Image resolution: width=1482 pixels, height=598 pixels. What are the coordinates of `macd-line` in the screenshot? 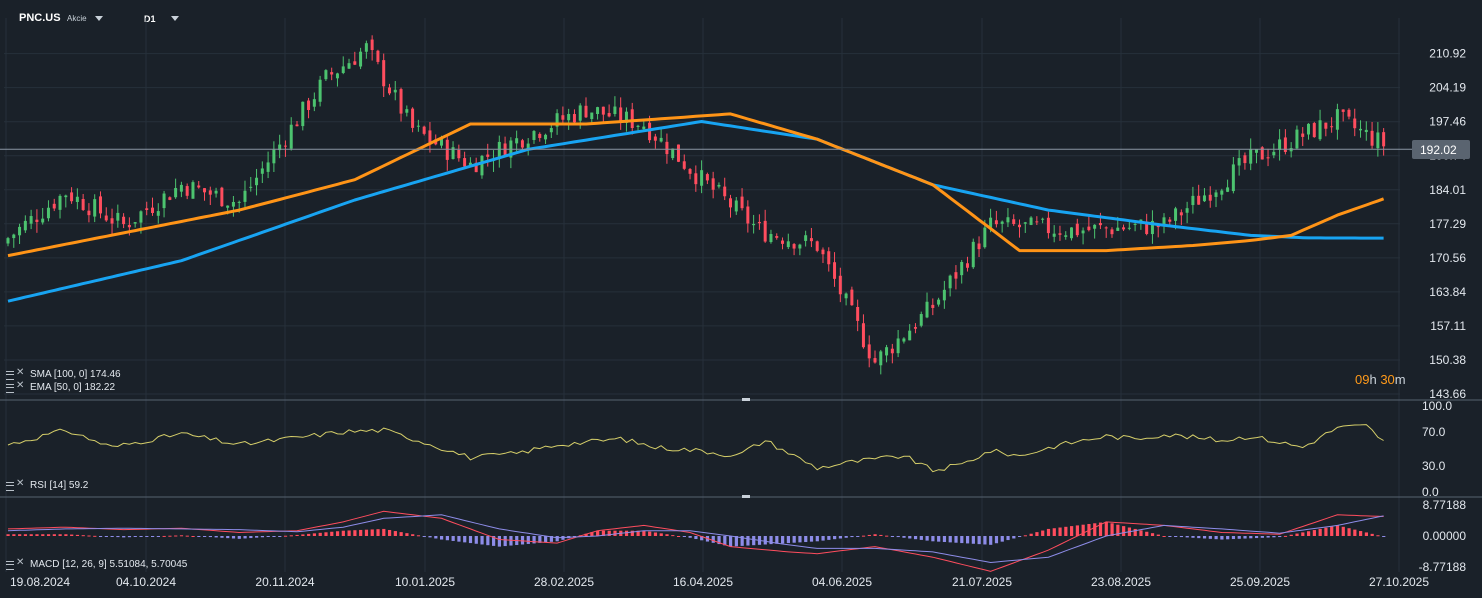 It's located at (695, 541).